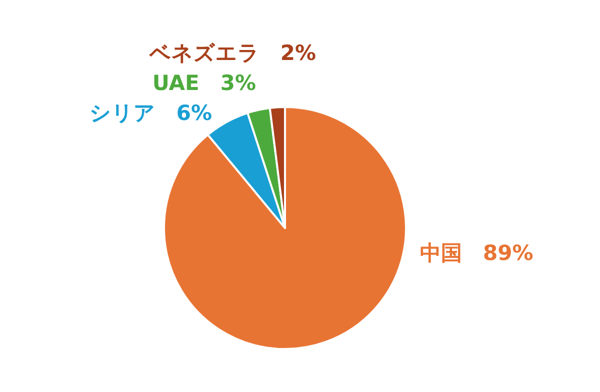 The height and width of the screenshot is (392, 600). What do you see at coordinates (150, 113) in the screenshot?
I see `slice-label: シリア 6%` at bounding box center [150, 113].